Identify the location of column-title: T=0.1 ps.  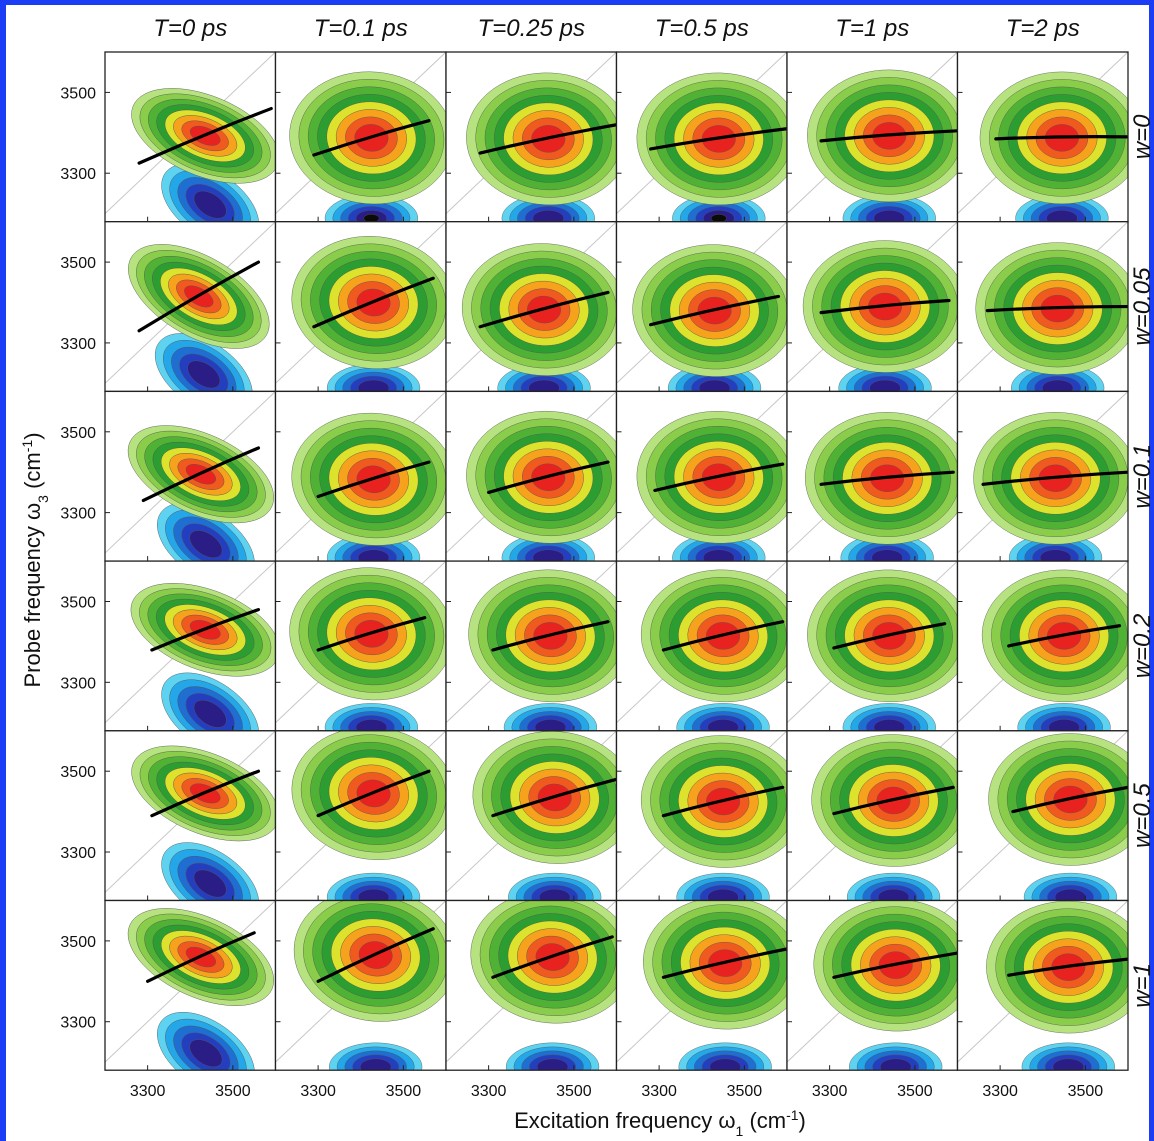
(361, 28).